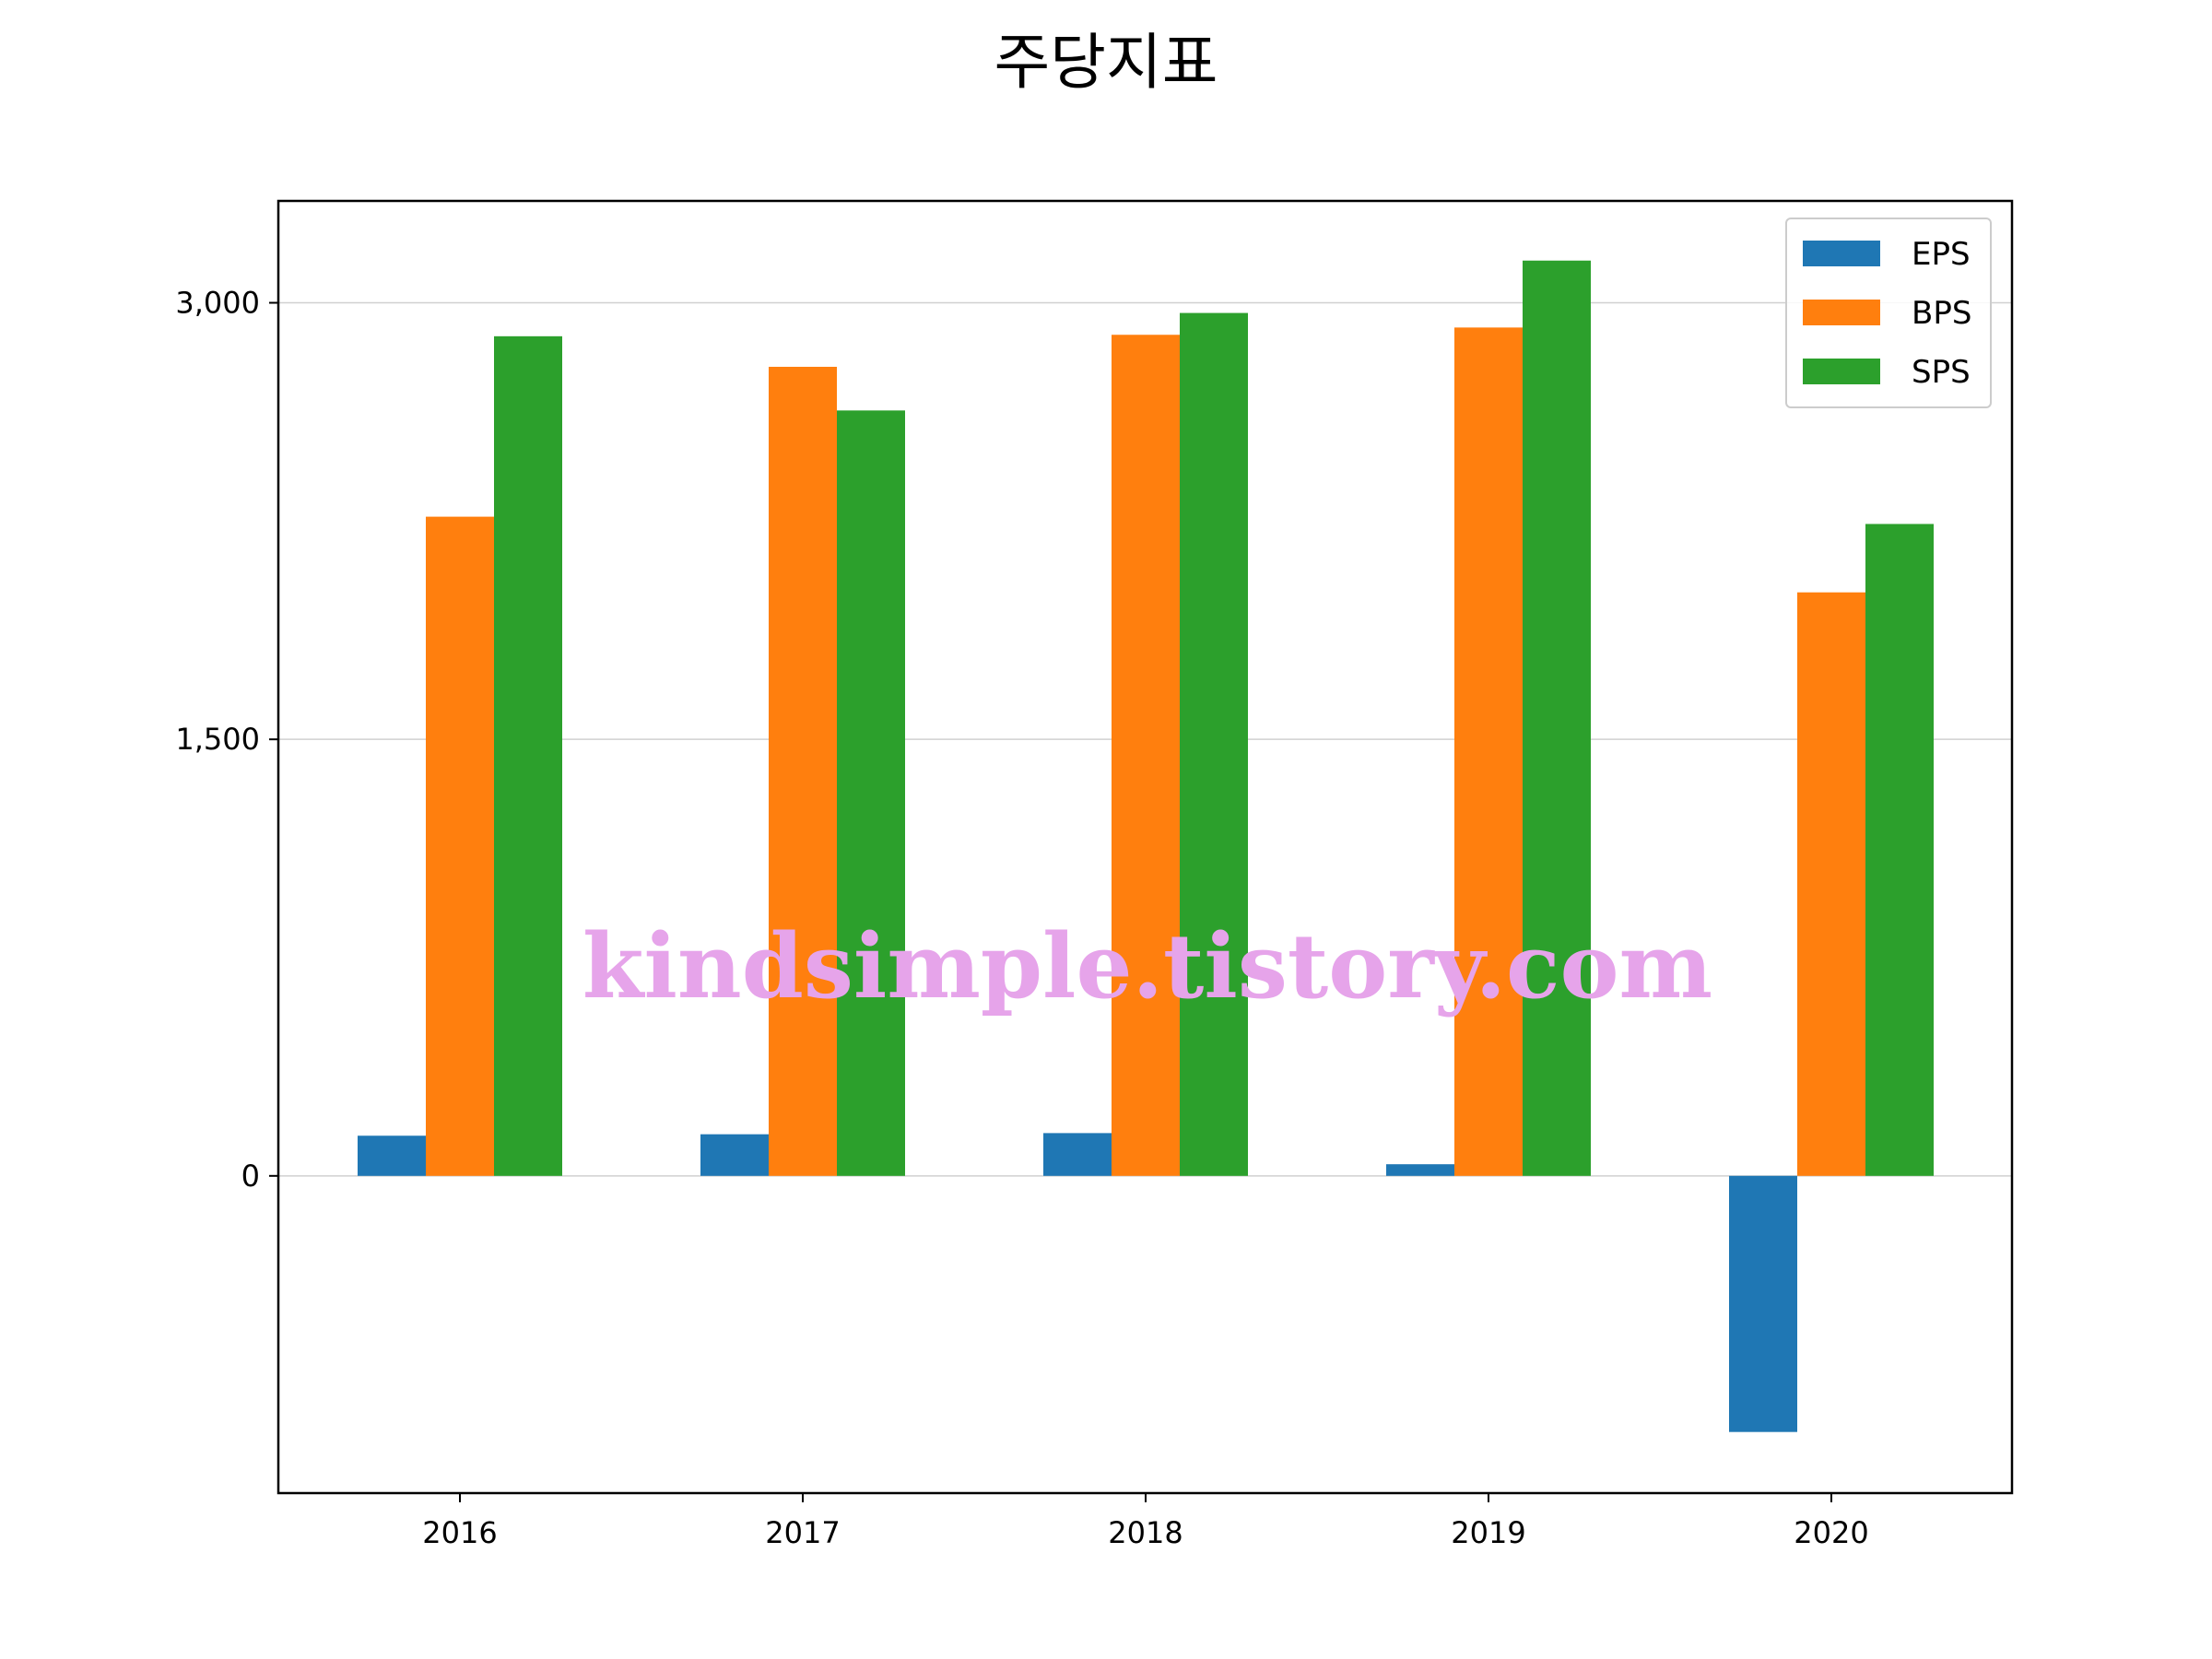  Describe the element at coordinates (1106, 62) in the screenshot. I see `chart-title: 주당지표` at that location.